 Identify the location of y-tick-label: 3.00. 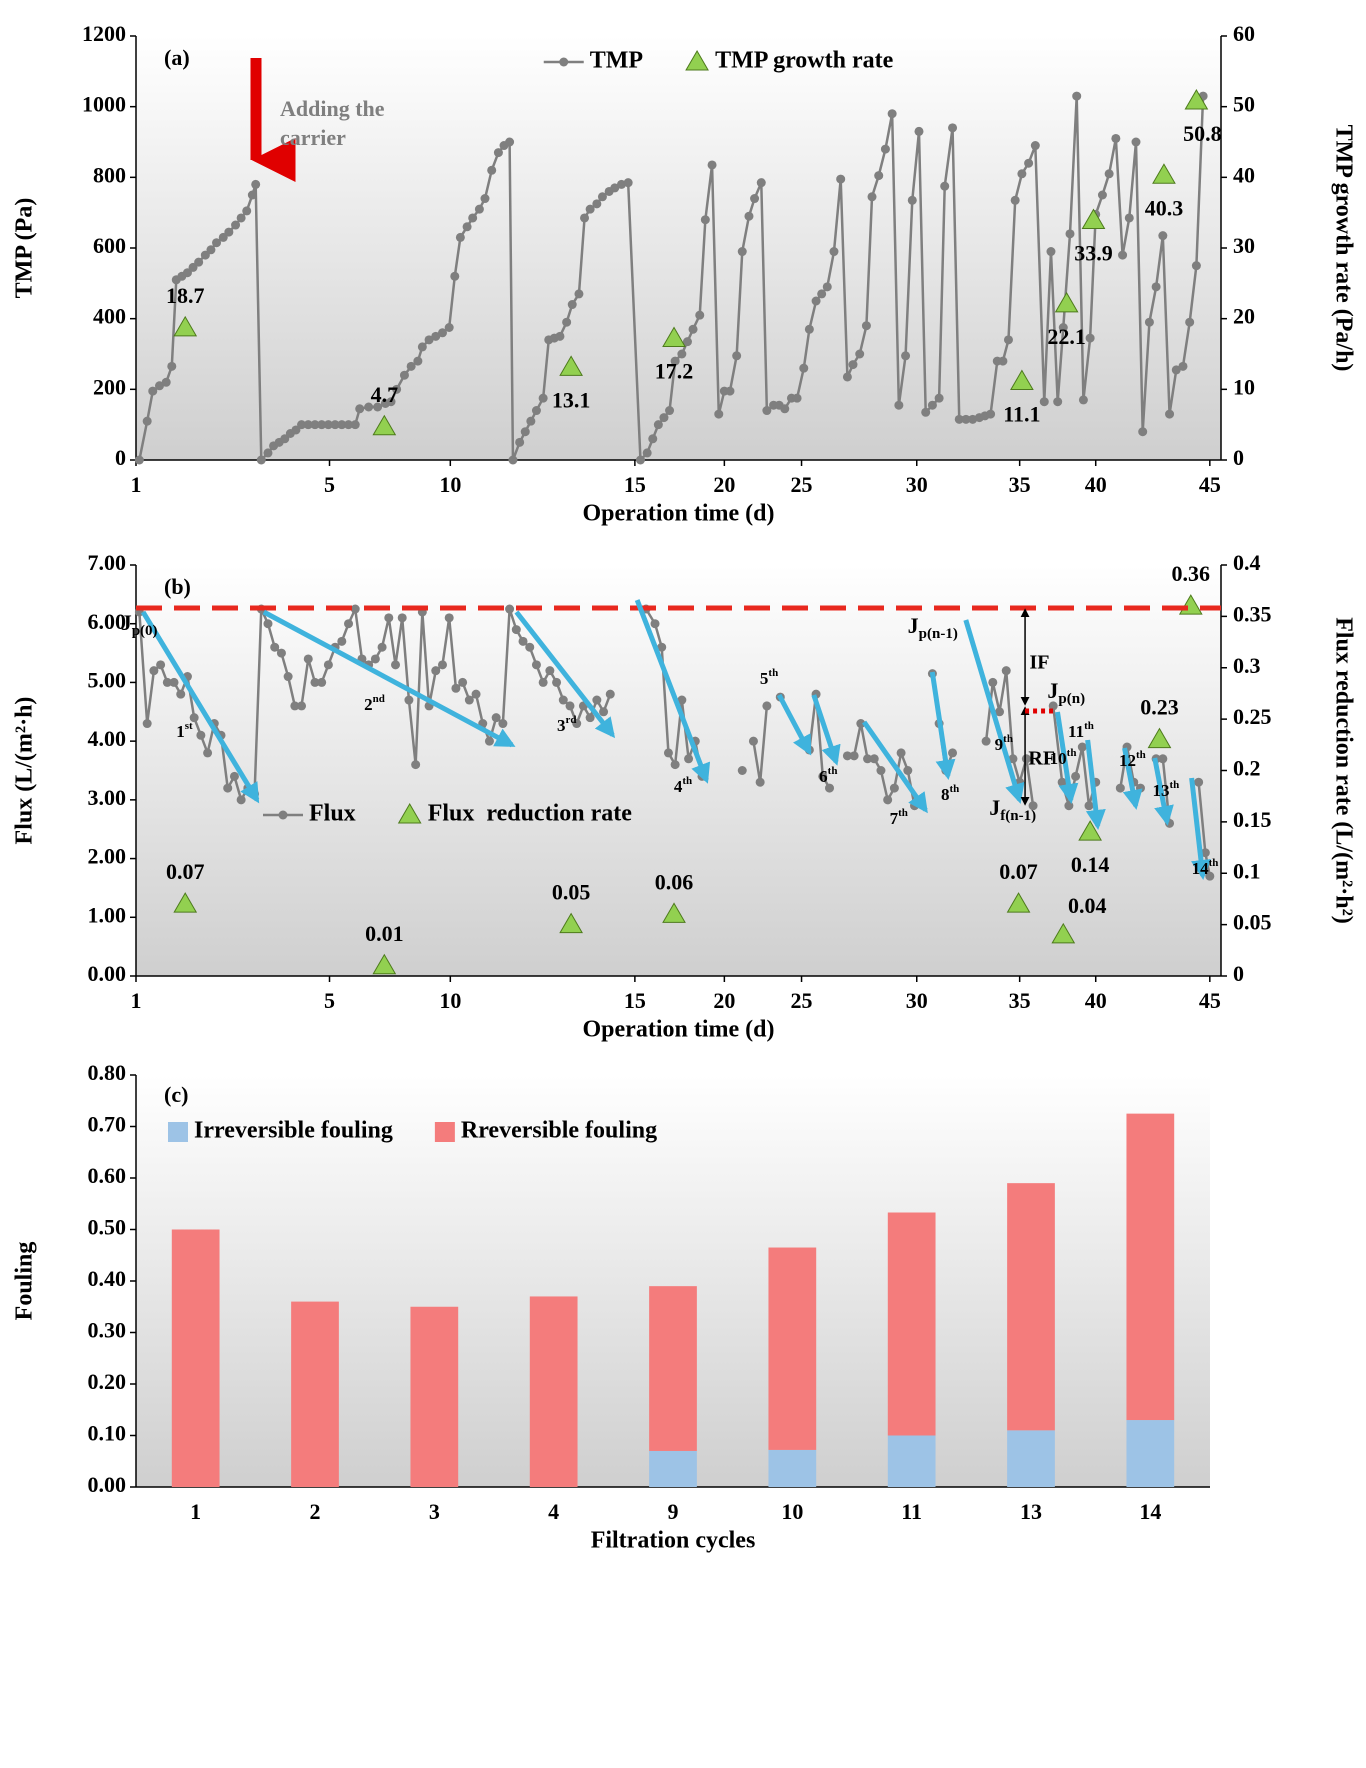
(107, 797).